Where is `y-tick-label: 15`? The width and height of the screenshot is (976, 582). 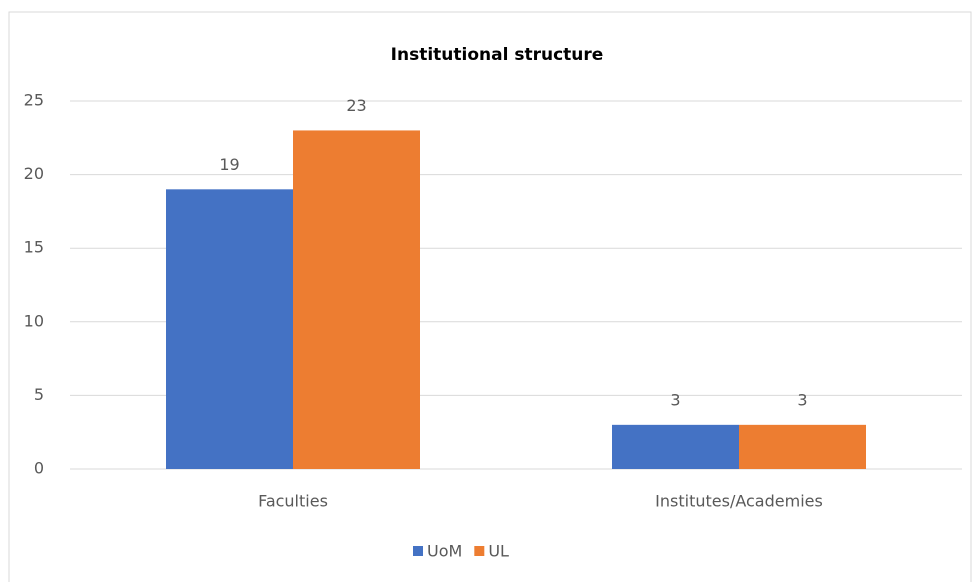 y-tick-label: 15 is located at coordinates (34, 247).